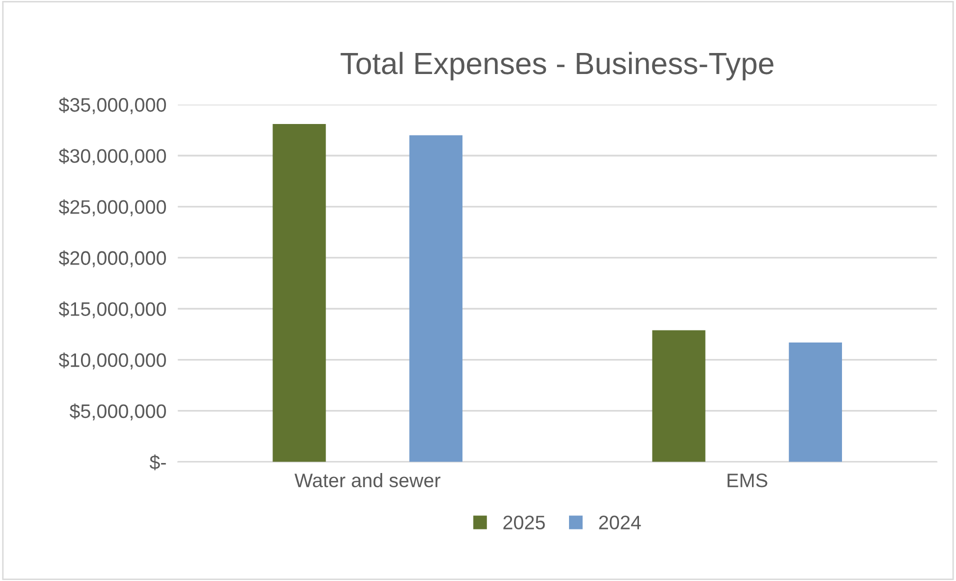 This screenshot has height=581, width=956. What do you see at coordinates (557, 66) in the screenshot?
I see `chart-title: Total Expenses - Business-Type` at bounding box center [557, 66].